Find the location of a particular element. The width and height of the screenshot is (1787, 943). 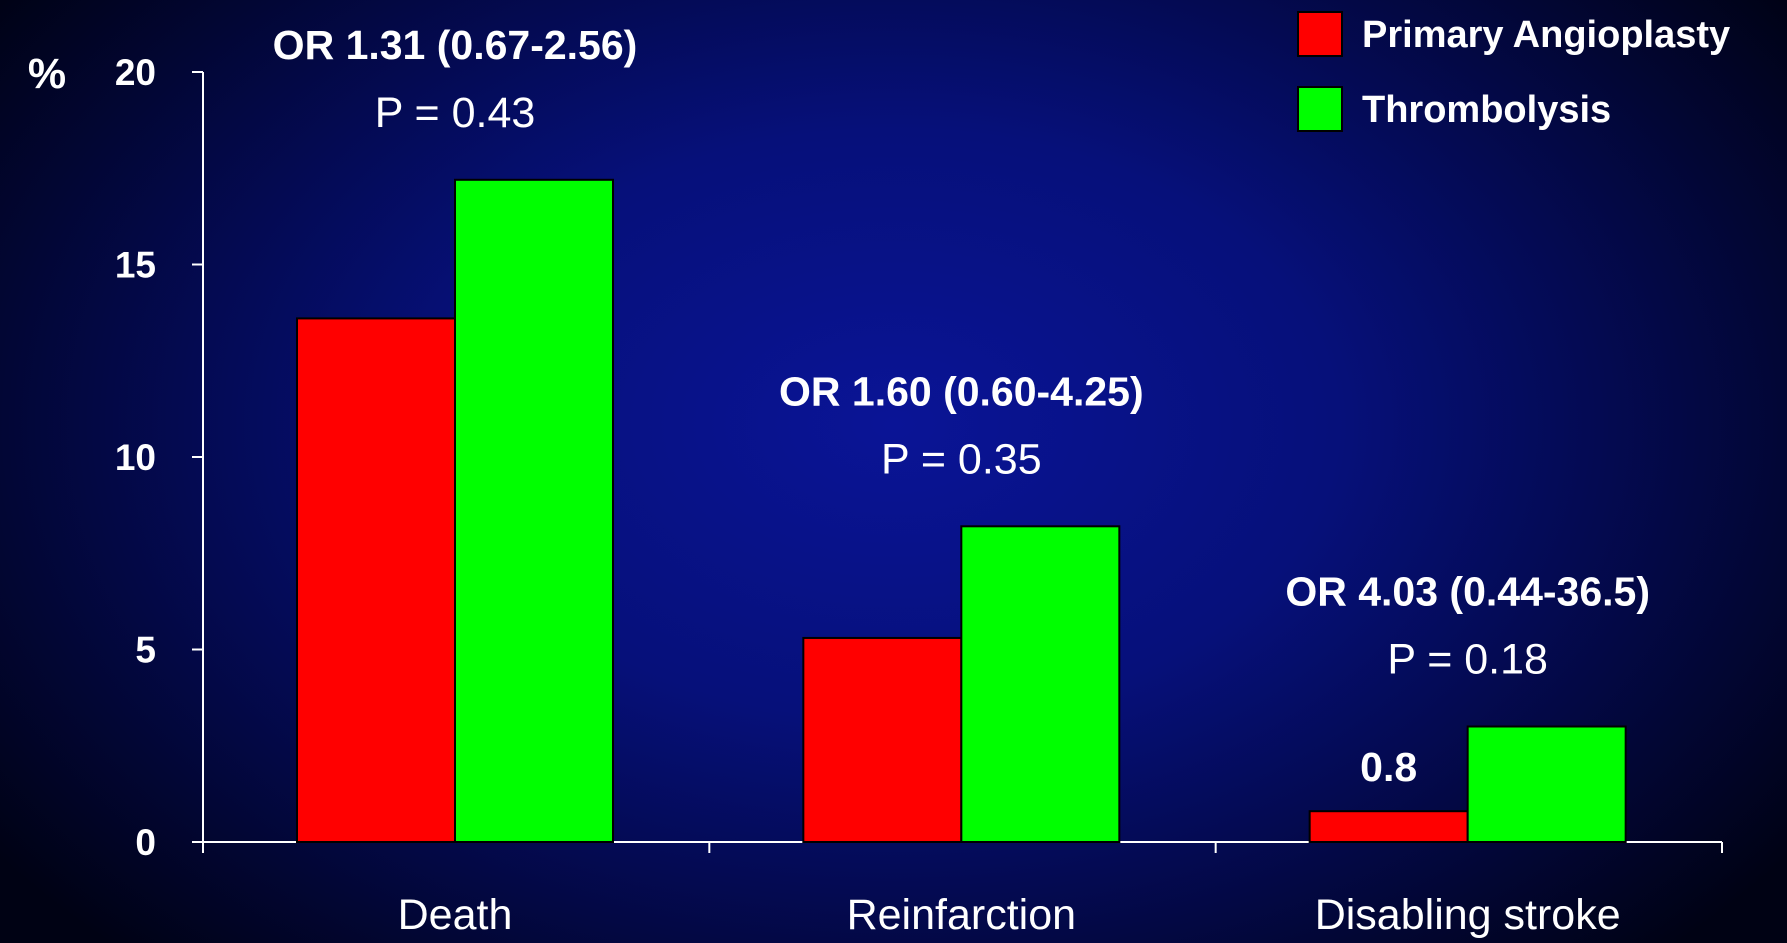

legend-swatch-thrombolysis is located at coordinates (1320, 109).